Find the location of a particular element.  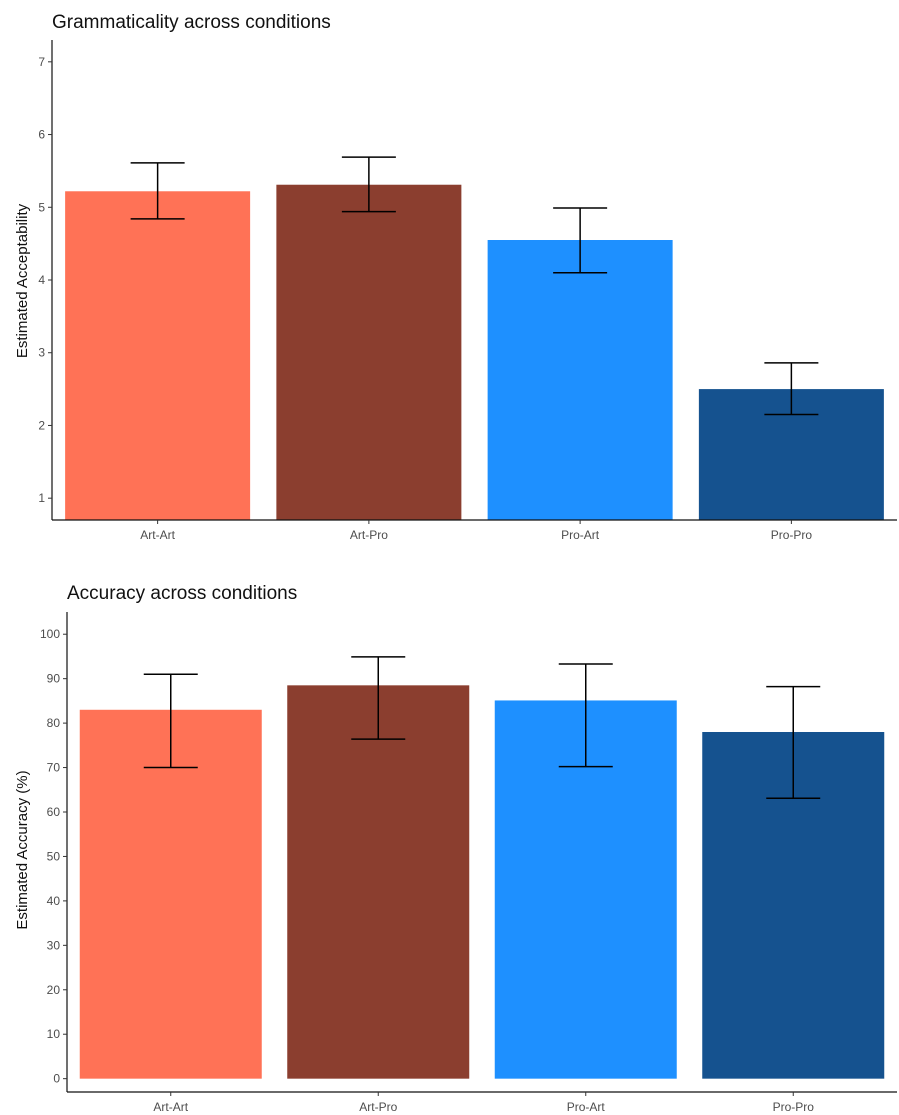

y-tick-label: 80 is located at coordinates (54, 723).